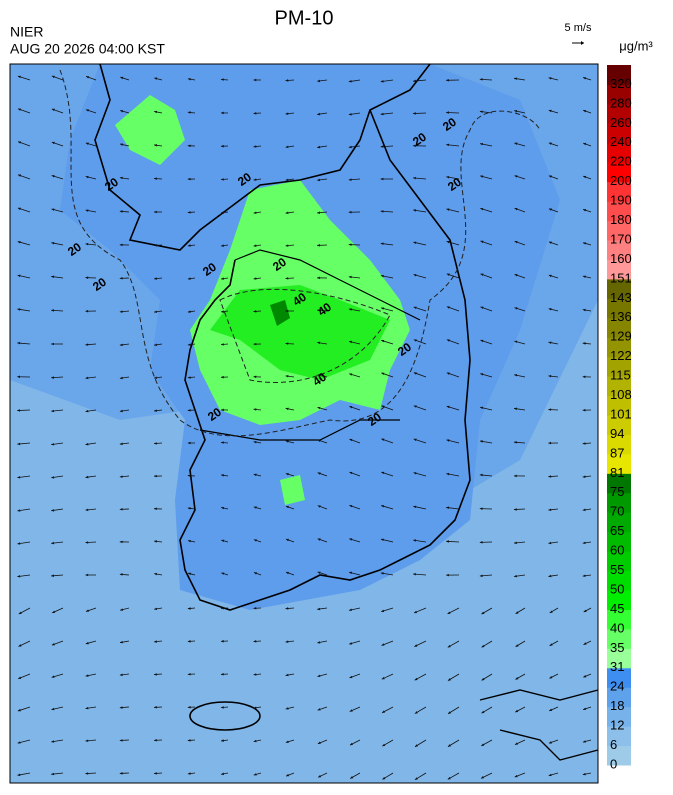  Describe the element at coordinates (617, 550) in the screenshot. I see `colorbar-label: 60` at that location.